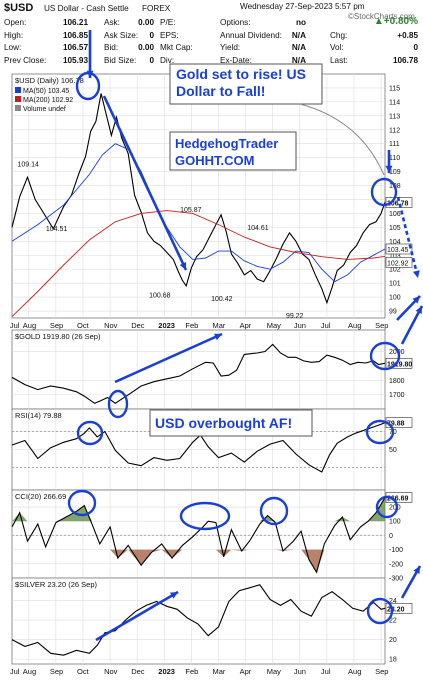 The width and height of the screenshot is (423, 680). What do you see at coordinates (416, 274) in the screenshot?
I see `arrow-dotted-fall-head` at bounding box center [416, 274].